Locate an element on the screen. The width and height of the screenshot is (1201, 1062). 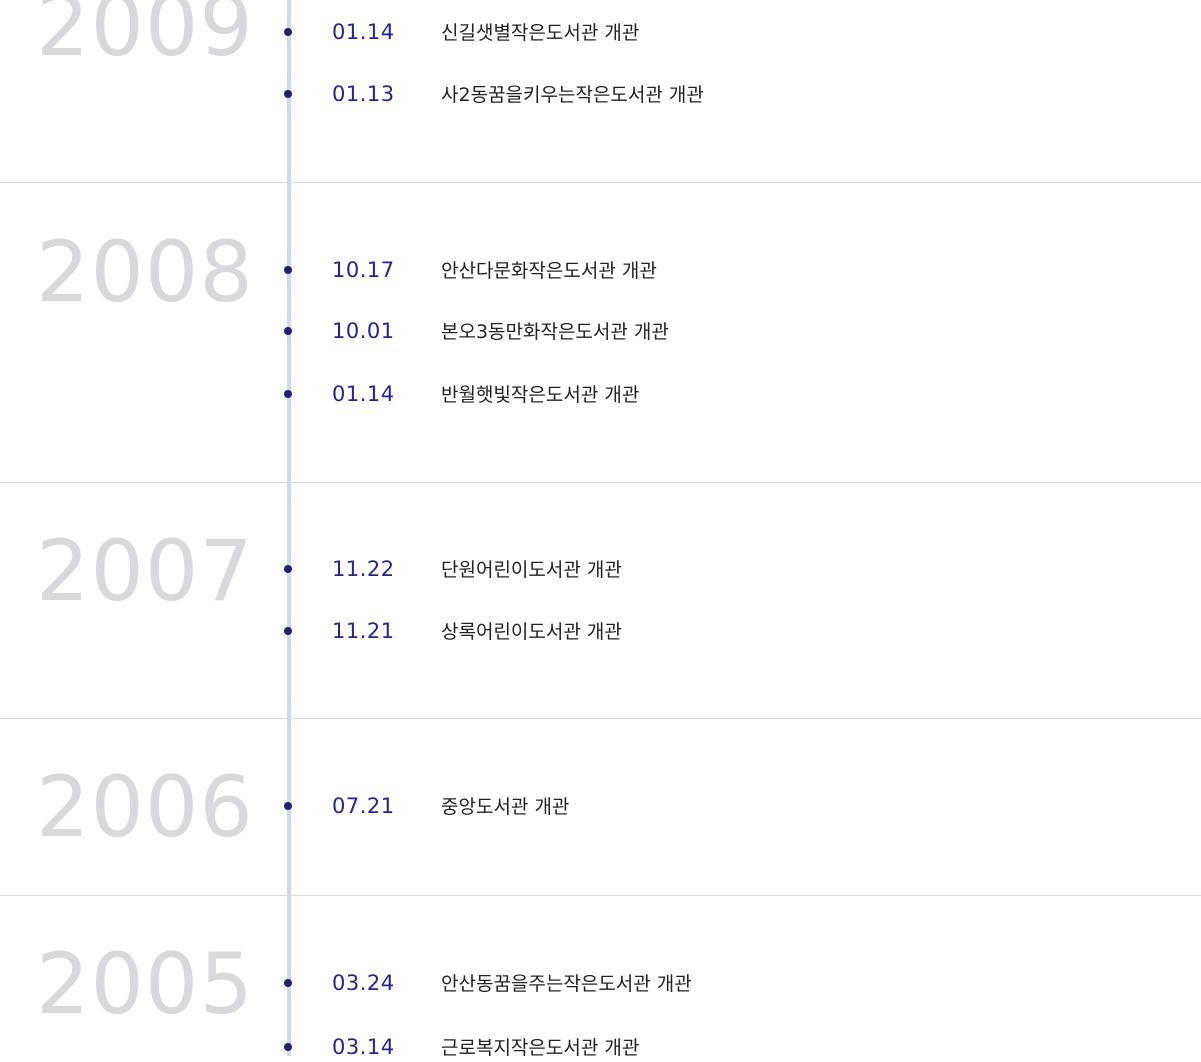
year-label: 2008 is located at coordinates (145, 272).